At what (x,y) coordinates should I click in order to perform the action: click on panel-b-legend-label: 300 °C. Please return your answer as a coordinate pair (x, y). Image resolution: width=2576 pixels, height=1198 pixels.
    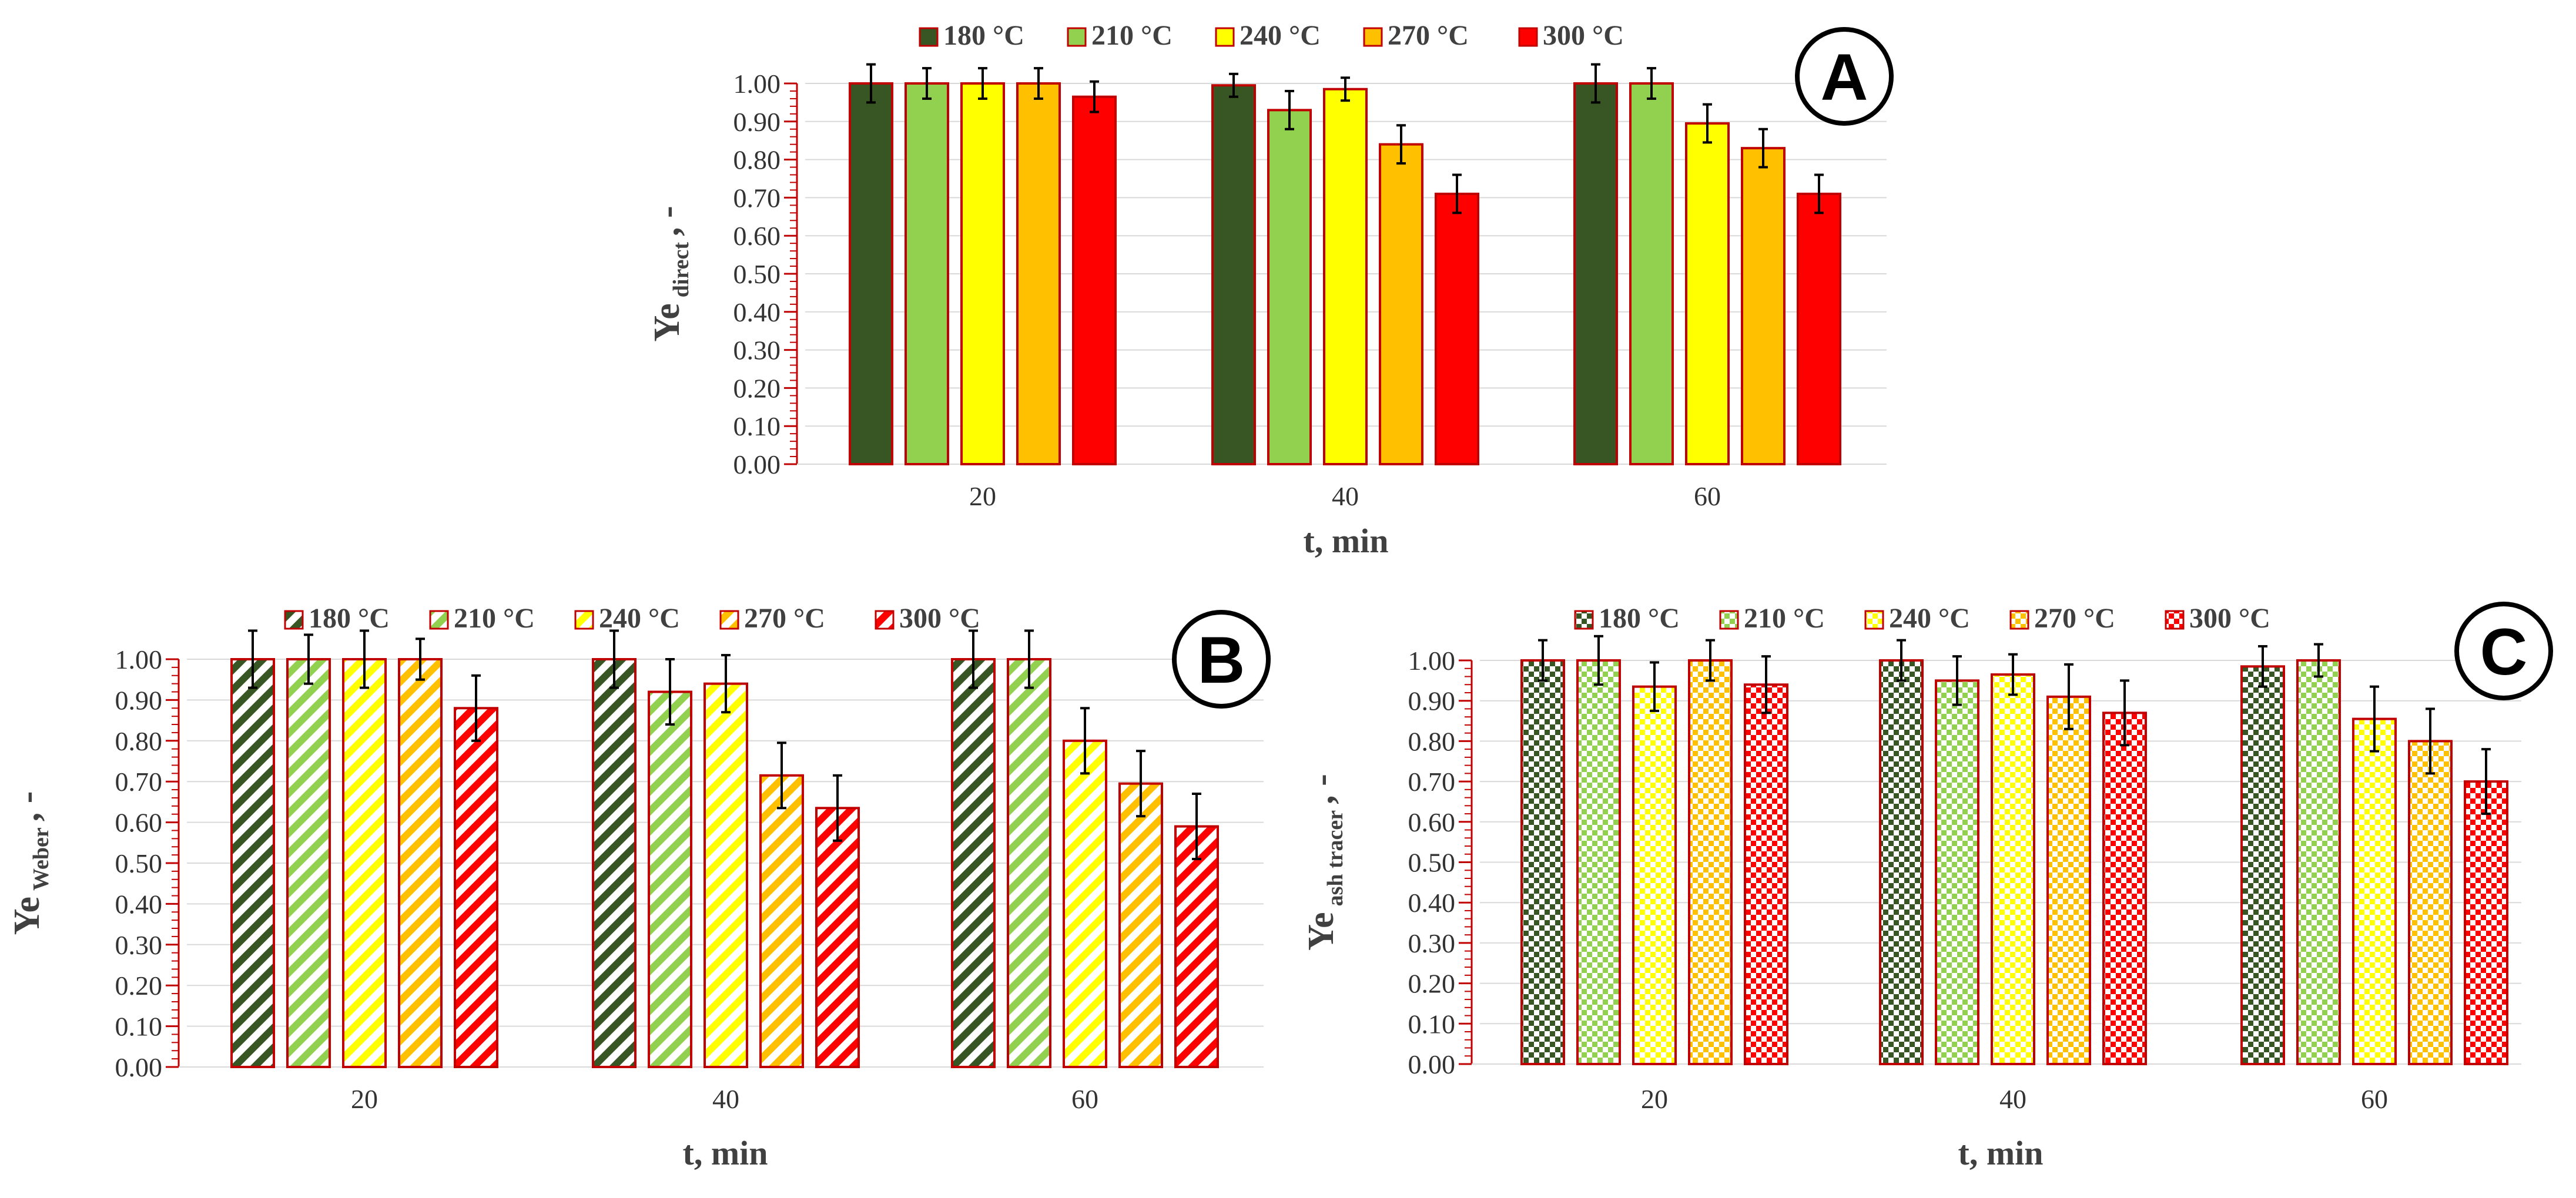
    Looking at the image, I should click on (939, 619).